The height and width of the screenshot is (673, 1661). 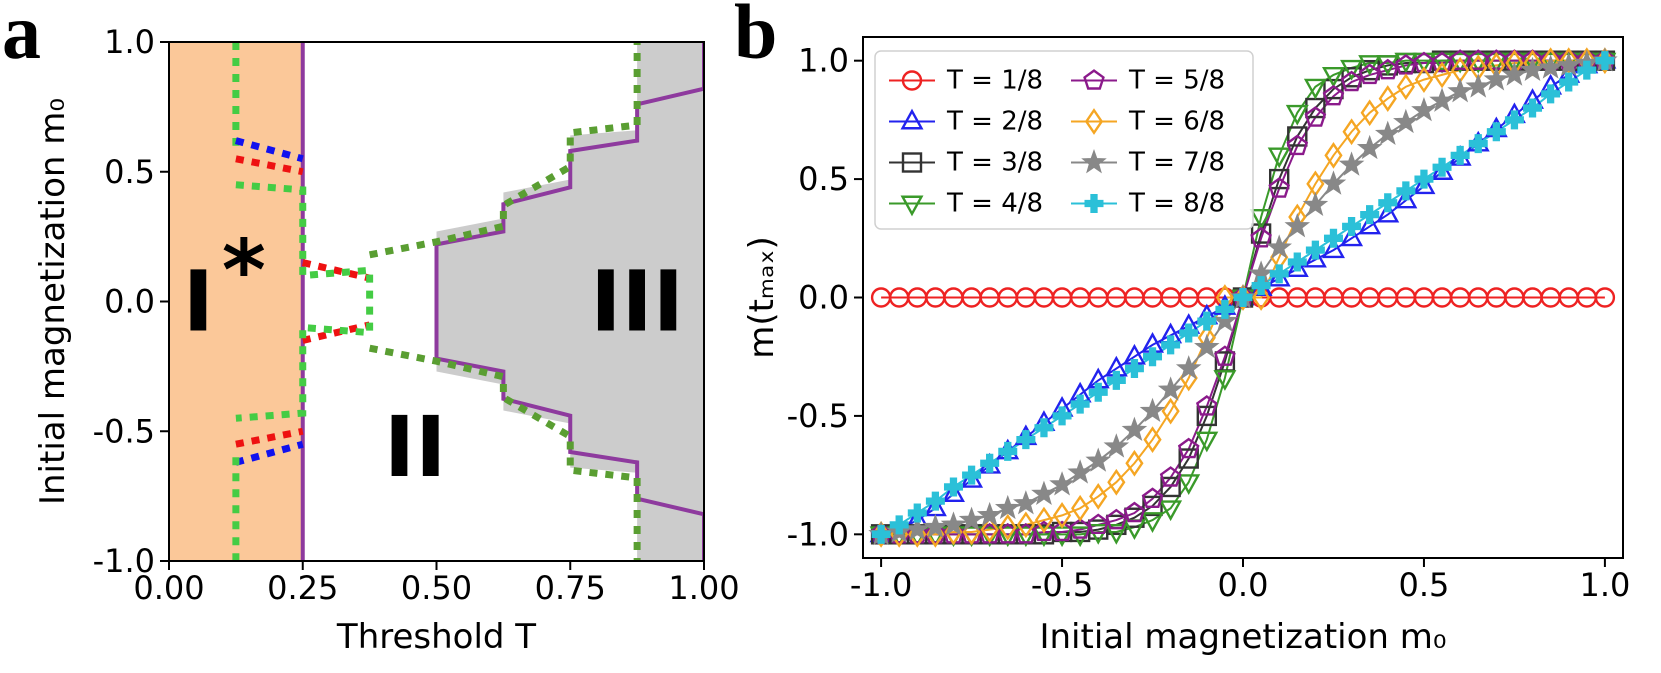 What do you see at coordinates (881, 585) in the screenshot?
I see `x-tick-label: -1.0` at bounding box center [881, 585].